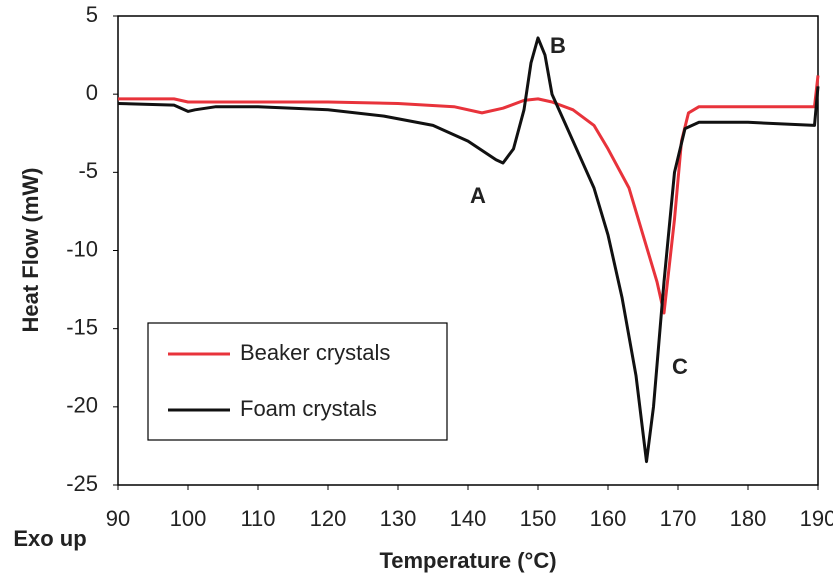  What do you see at coordinates (678, 518) in the screenshot?
I see `x-tick-label: 170` at bounding box center [678, 518].